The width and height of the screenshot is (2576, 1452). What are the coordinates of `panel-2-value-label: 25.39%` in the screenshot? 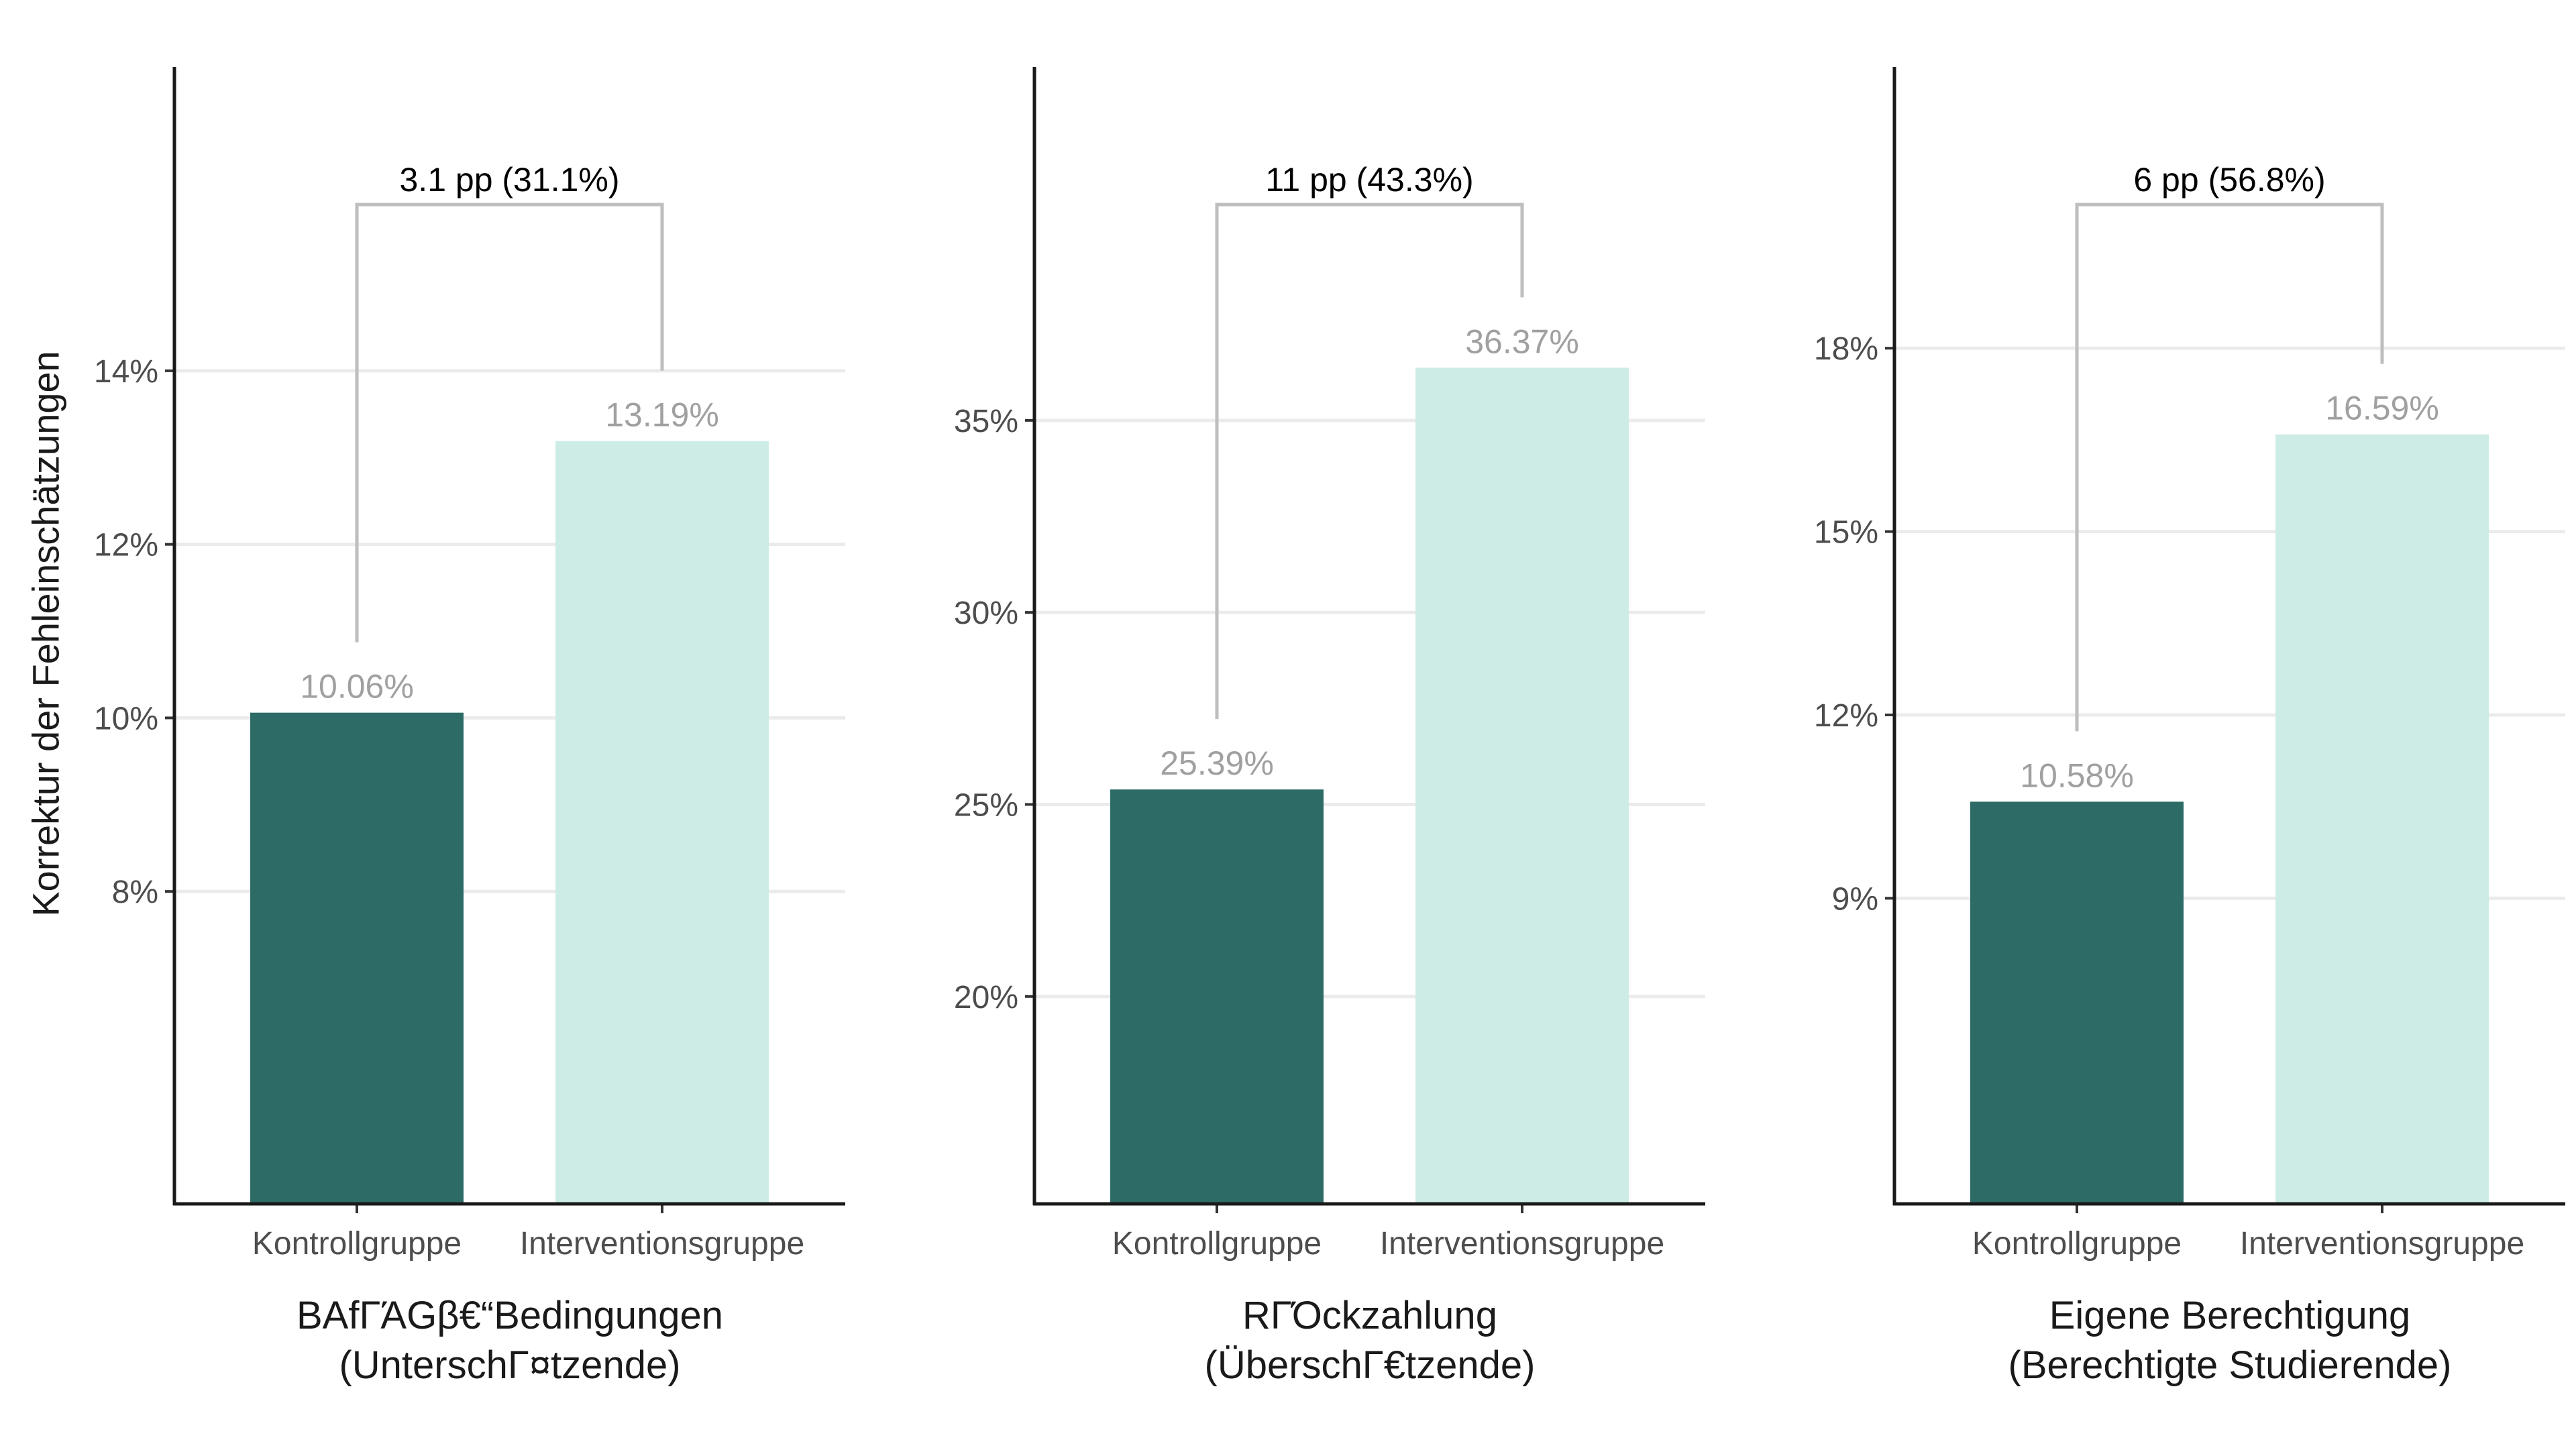 It's located at (1217, 763).